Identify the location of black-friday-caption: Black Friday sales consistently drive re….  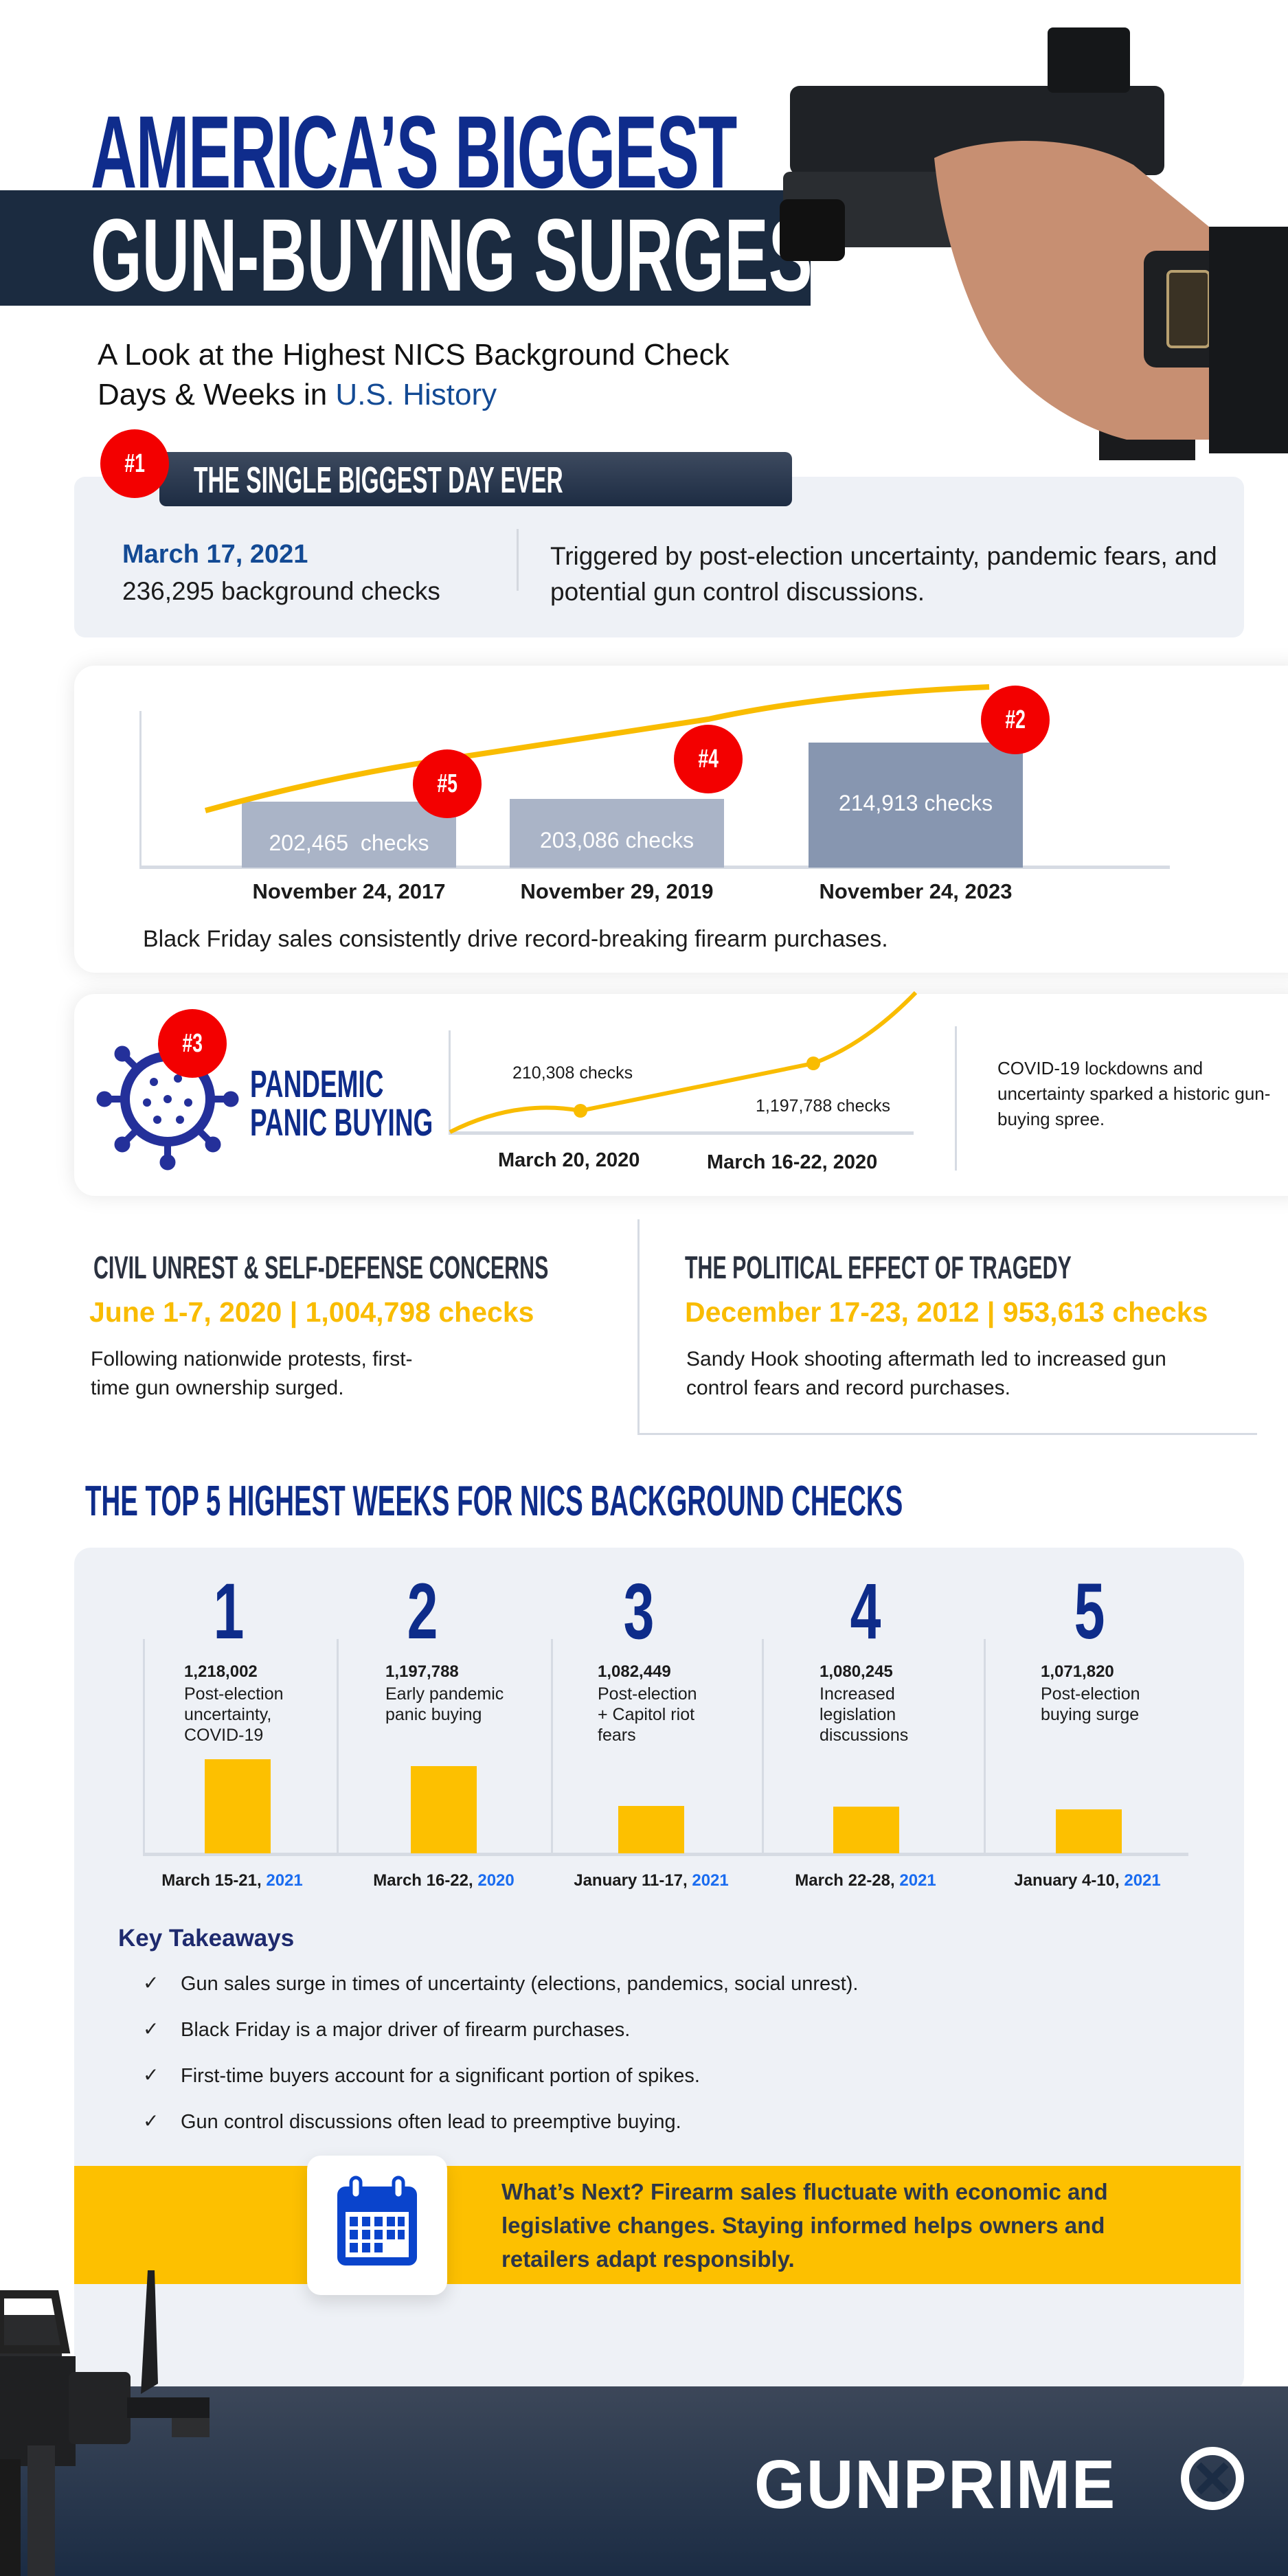
(515, 939).